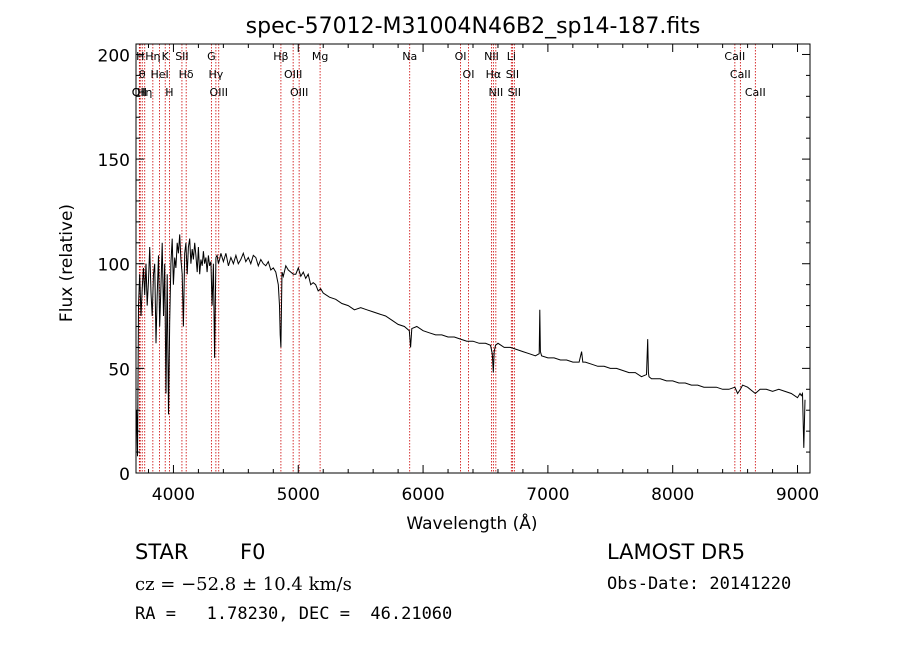  What do you see at coordinates (280, 56) in the screenshot?
I see `line-marker-label: Hβ` at bounding box center [280, 56].